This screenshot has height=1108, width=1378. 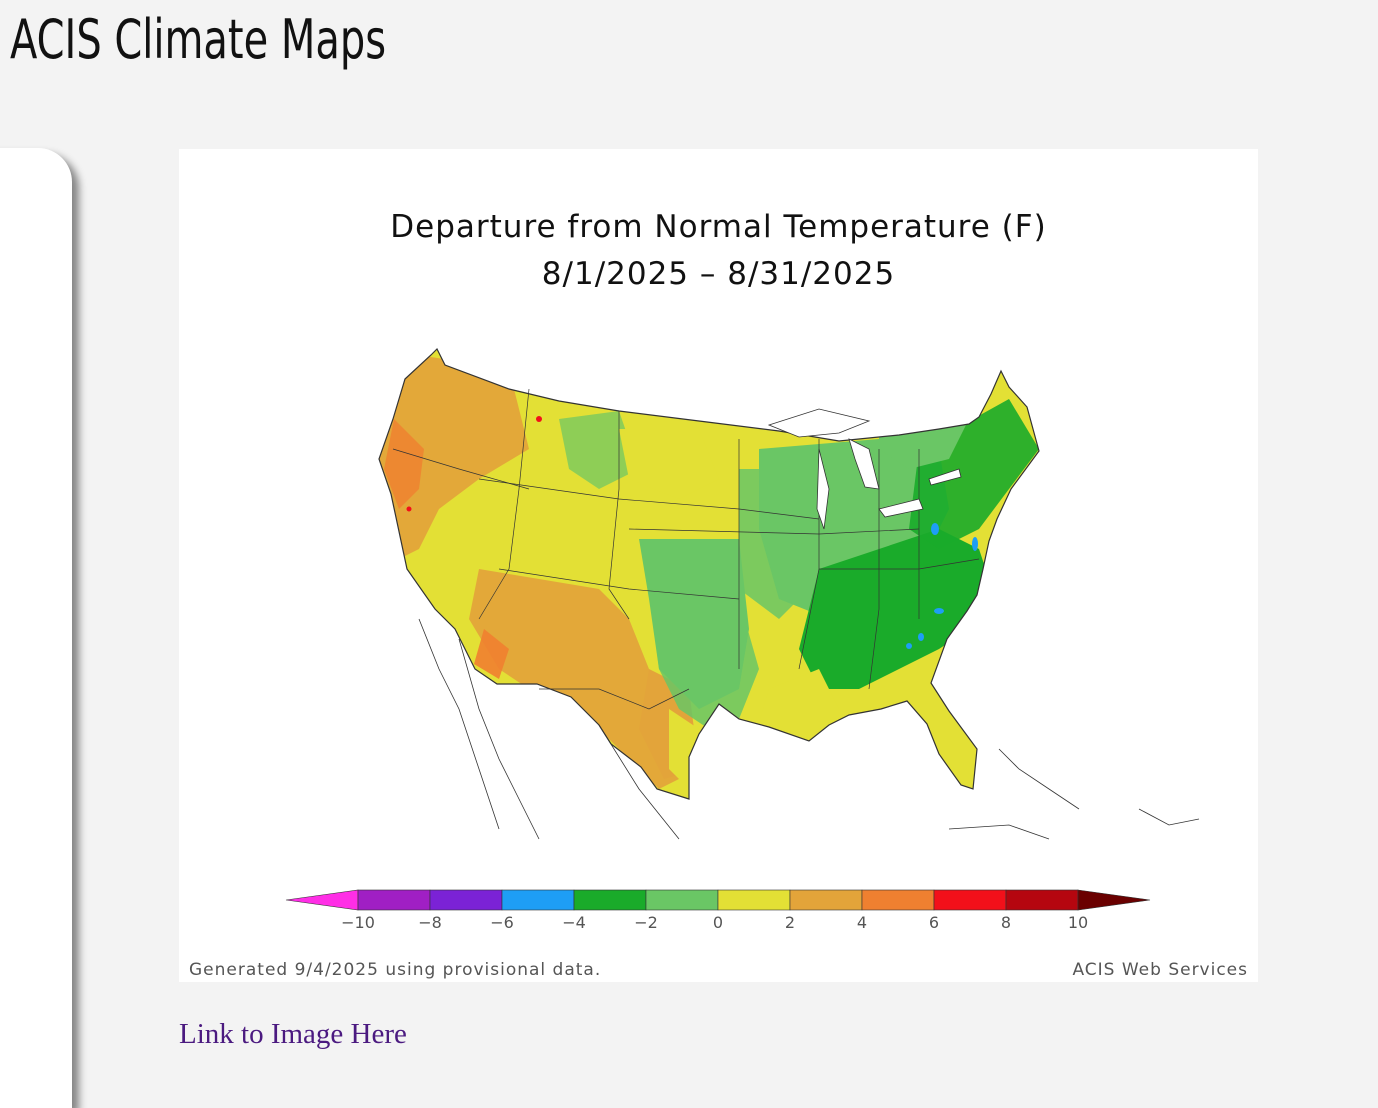 What do you see at coordinates (790, 922) in the screenshot?
I see `legend-tick-label: 2` at bounding box center [790, 922].